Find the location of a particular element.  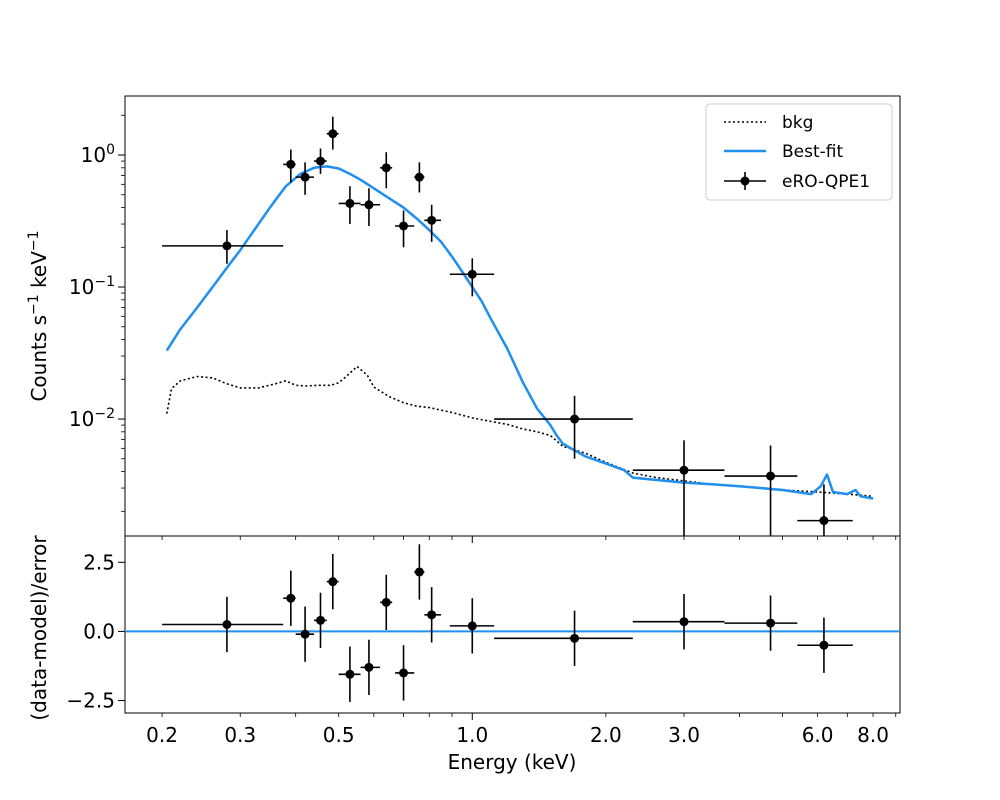

x-tick-label: 0.5 is located at coordinates (339, 735).